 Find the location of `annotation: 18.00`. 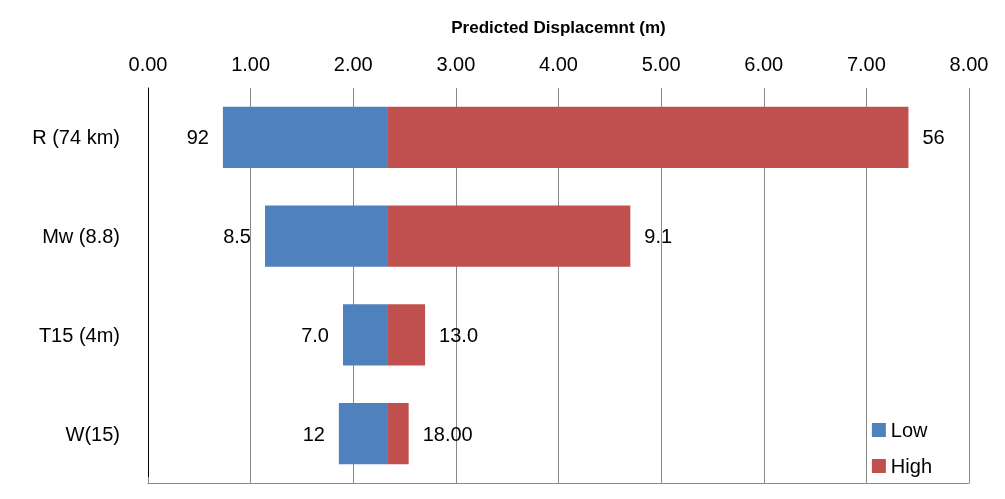

annotation: 18.00 is located at coordinates (447, 433).